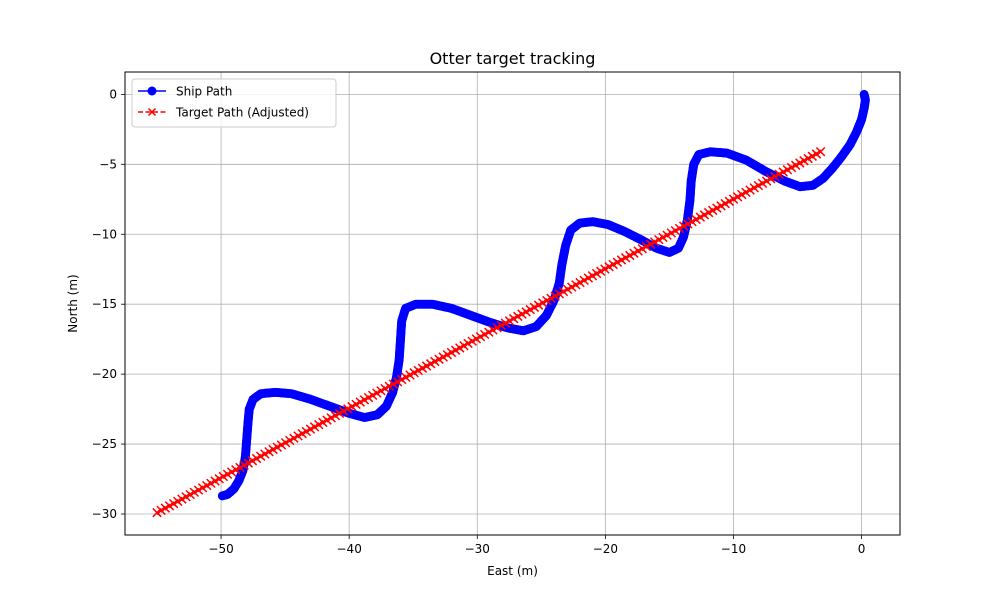  What do you see at coordinates (242, 113) in the screenshot?
I see `legend-label-target-path: Target Path (Adjusted)` at bounding box center [242, 113].